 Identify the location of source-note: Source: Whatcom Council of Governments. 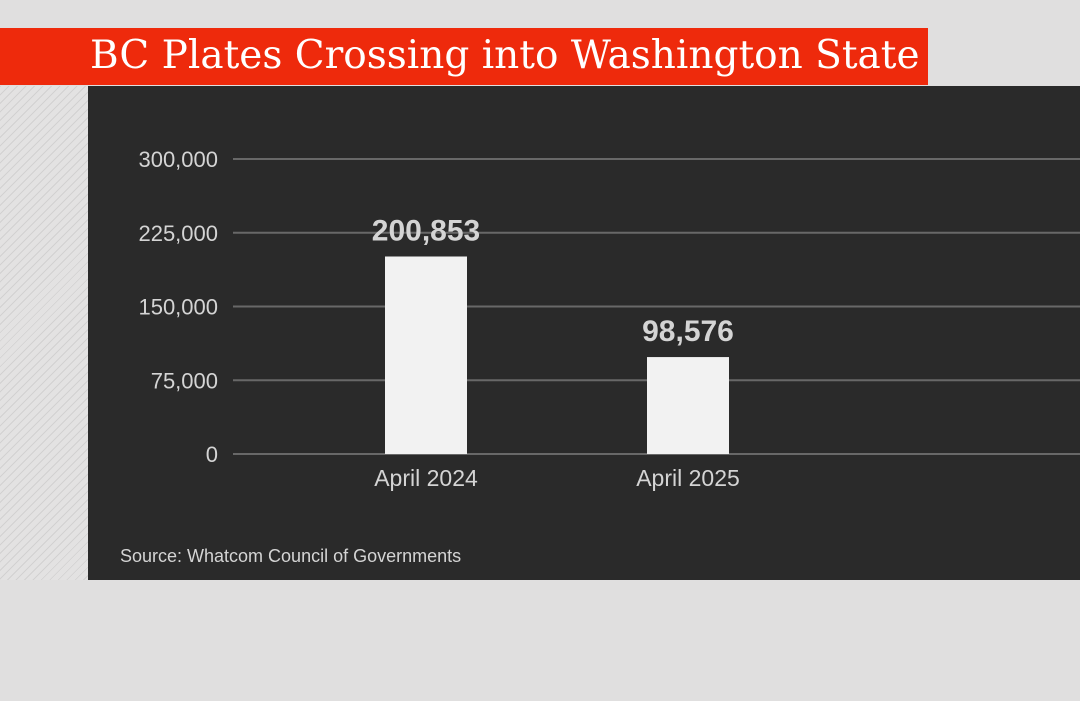
(291, 556).